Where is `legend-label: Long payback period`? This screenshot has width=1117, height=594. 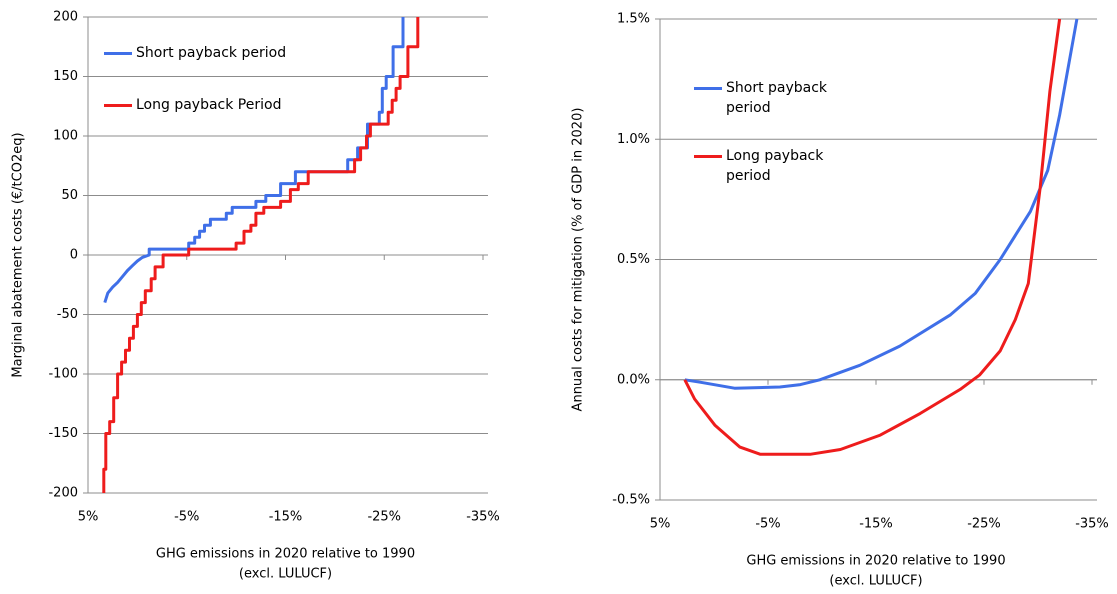 legend-label: Long payback period is located at coordinates (775, 166).